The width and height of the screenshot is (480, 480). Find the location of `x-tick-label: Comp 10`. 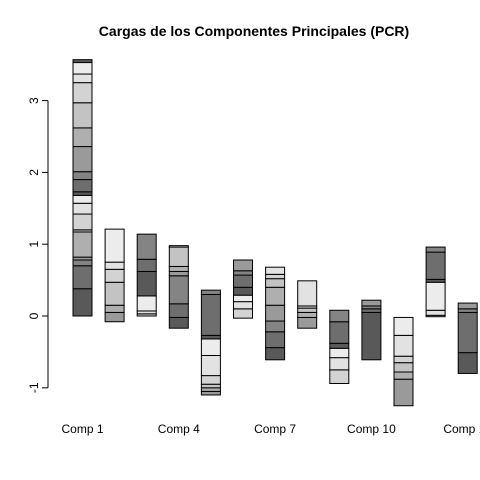

x-tick-label: Comp 10 is located at coordinates (371, 429).